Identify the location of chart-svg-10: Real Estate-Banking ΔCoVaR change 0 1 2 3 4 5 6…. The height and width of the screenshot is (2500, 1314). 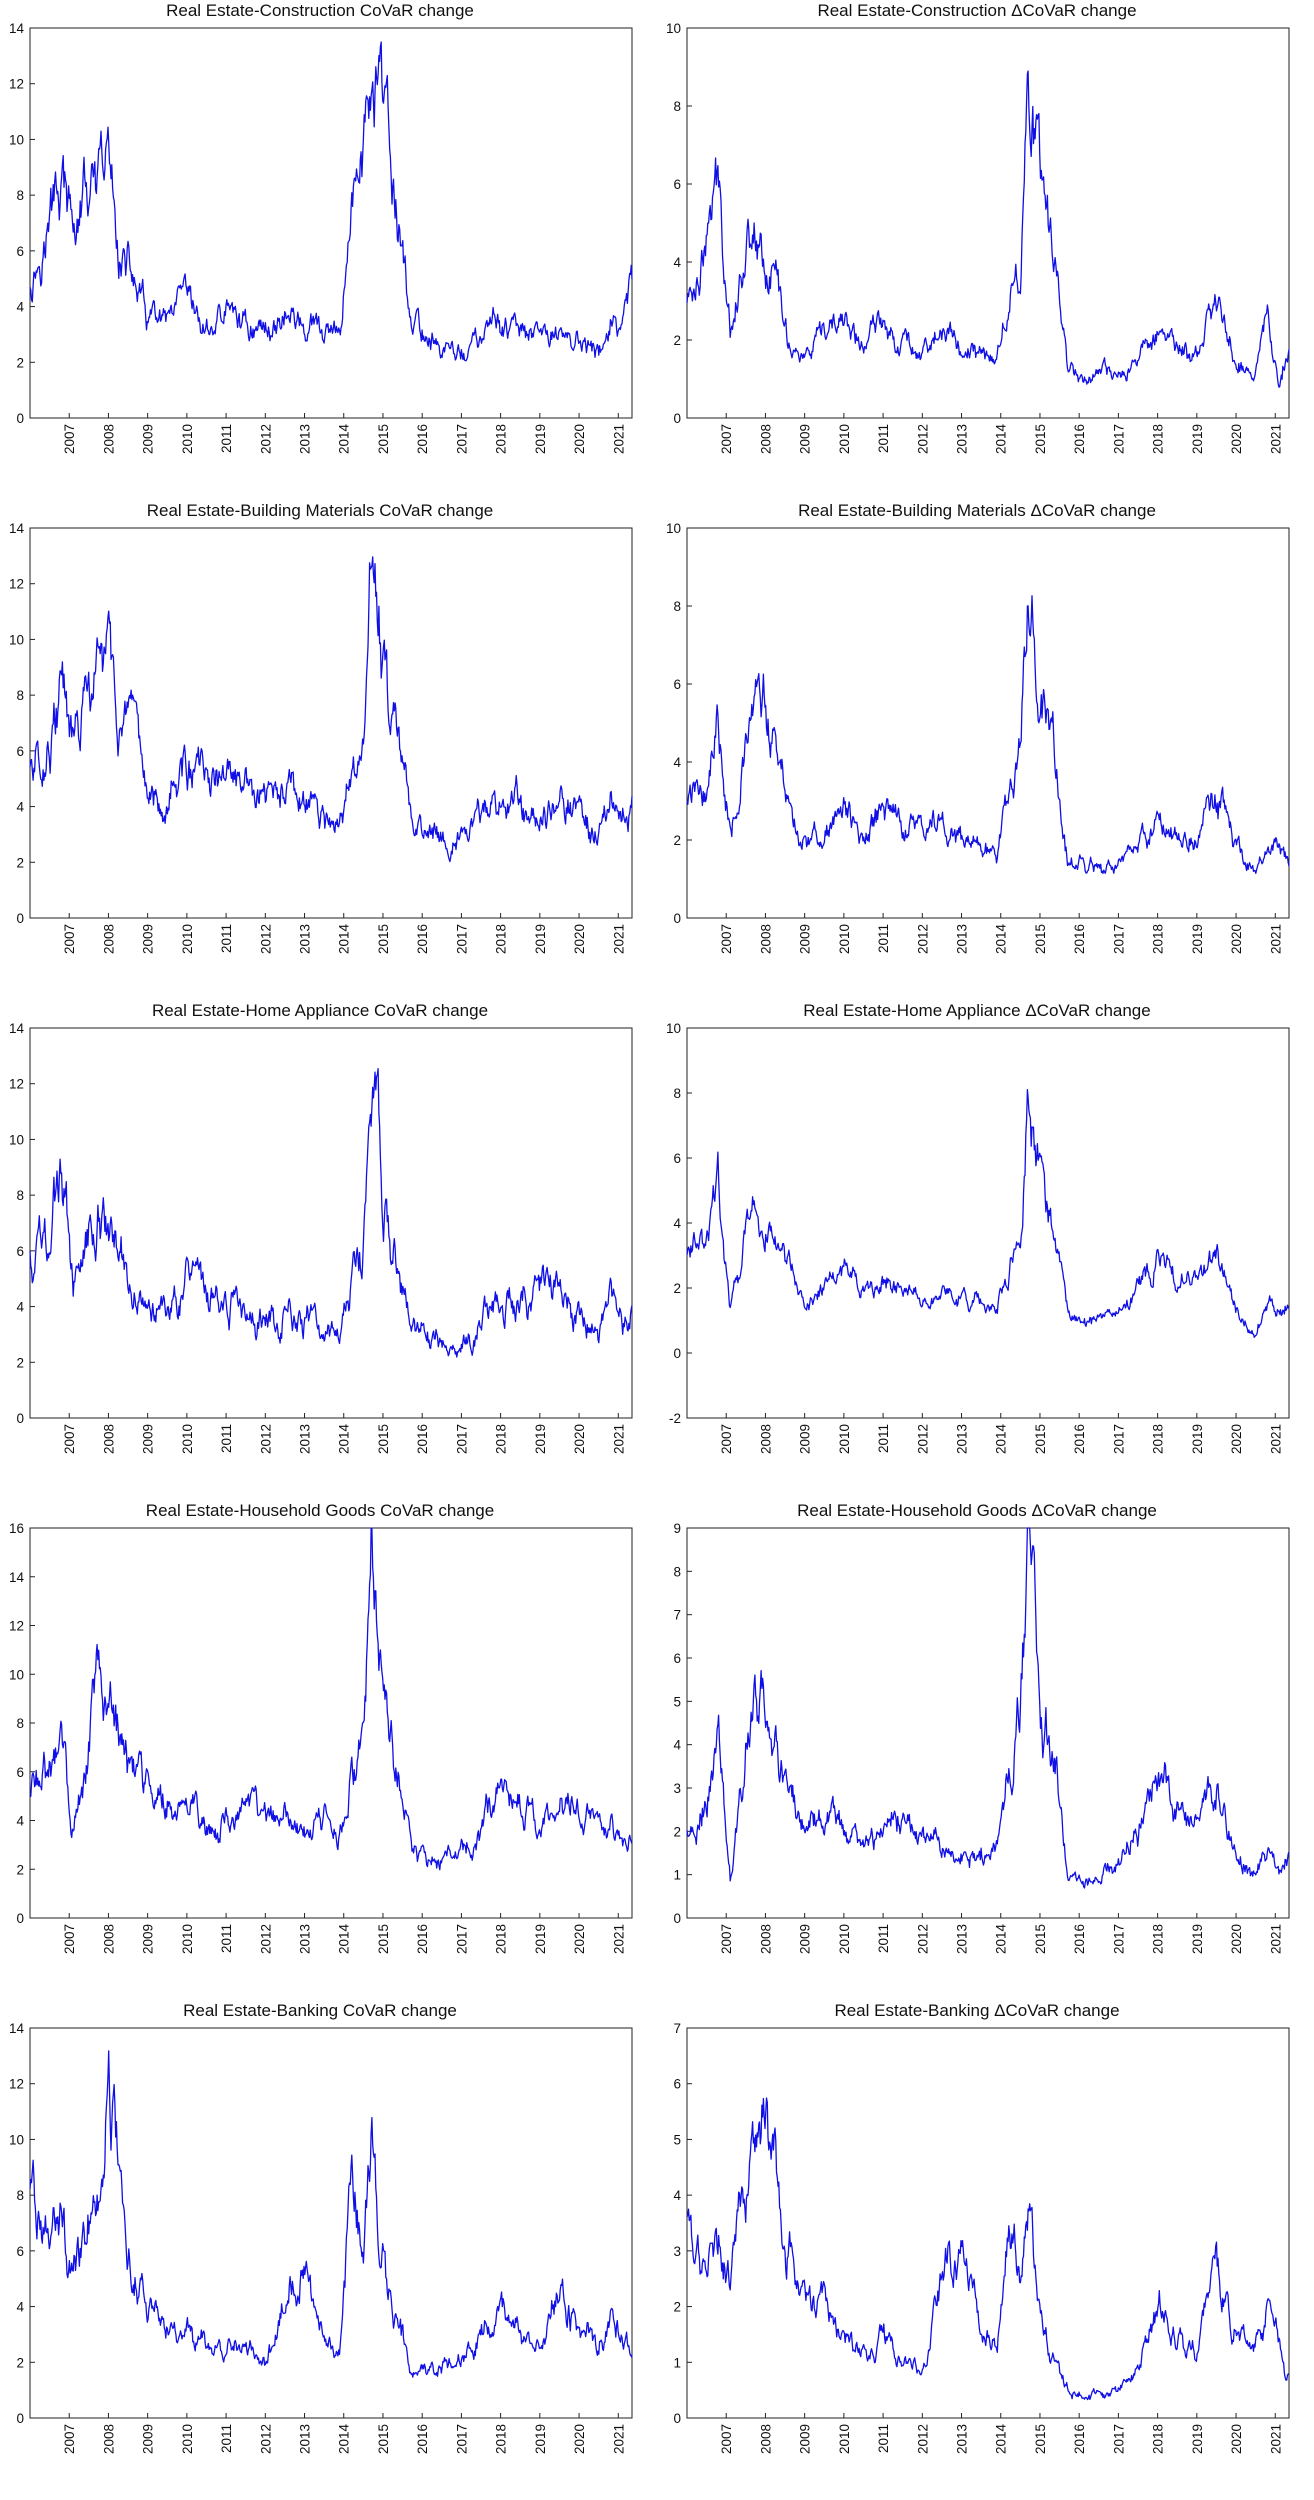
(981, 2228).